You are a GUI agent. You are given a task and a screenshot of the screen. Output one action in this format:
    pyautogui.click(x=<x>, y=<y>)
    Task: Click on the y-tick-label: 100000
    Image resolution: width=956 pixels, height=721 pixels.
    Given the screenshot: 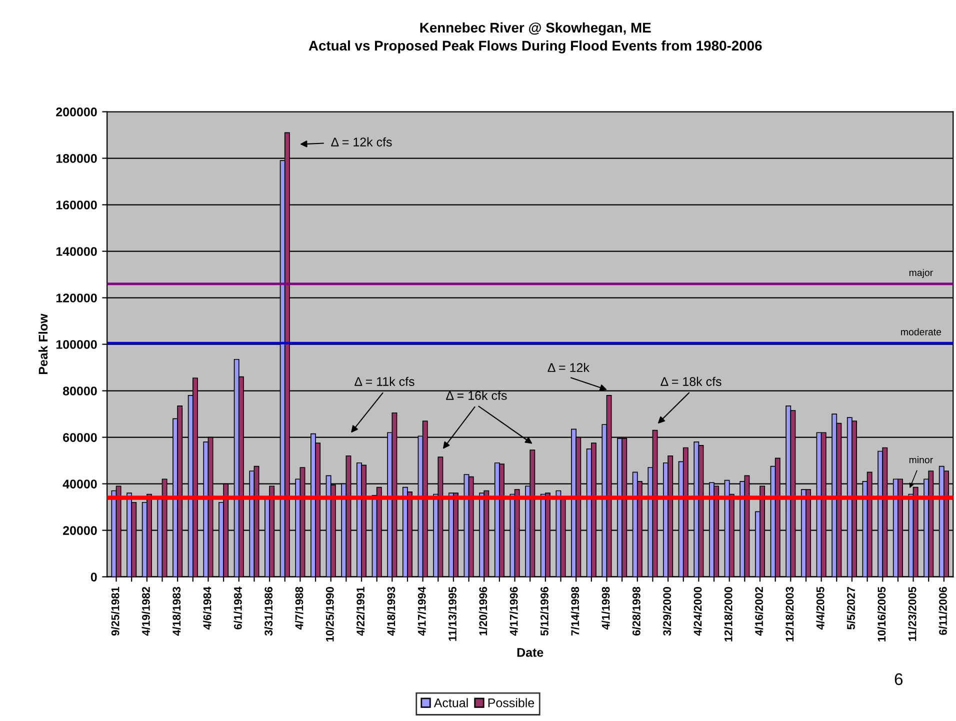 What is the action you would take?
    pyautogui.click(x=76, y=344)
    